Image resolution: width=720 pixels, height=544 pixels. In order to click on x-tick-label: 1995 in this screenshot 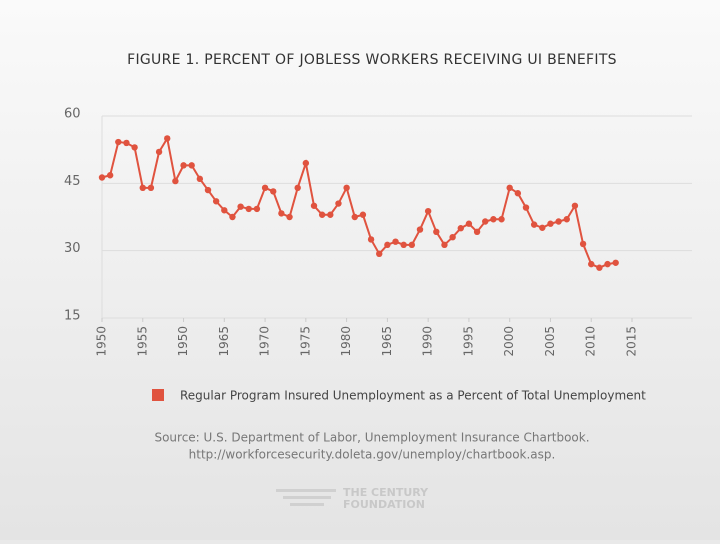, I will do `click(468, 341)`.